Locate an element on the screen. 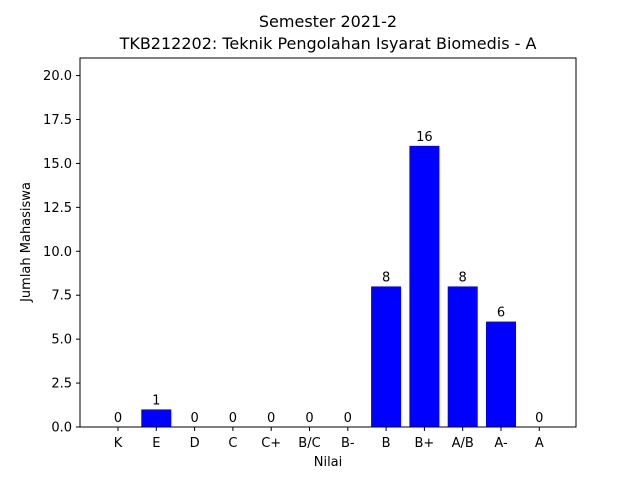 The image size is (640, 480). data-label-aminus: 6 is located at coordinates (501, 313).